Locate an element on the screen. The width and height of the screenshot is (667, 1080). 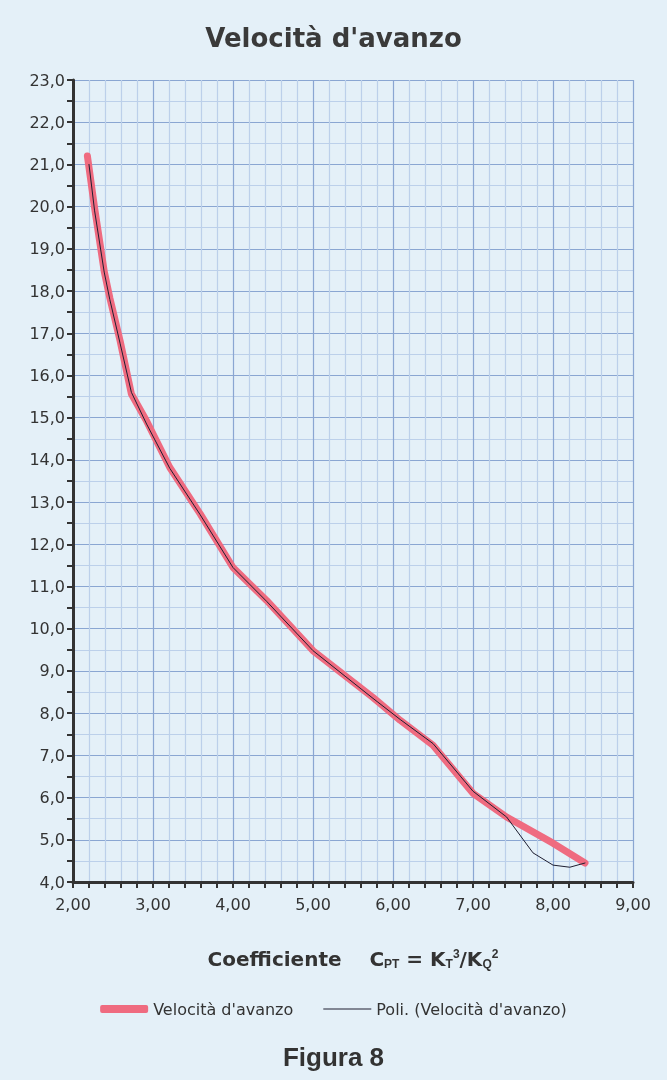
y-tick-label: 5,0 is located at coordinates (52, 840).